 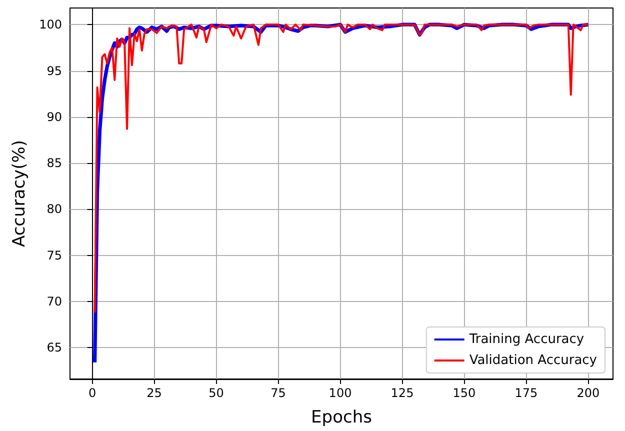 What do you see at coordinates (54, 209) in the screenshot?
I see `y-tick-label: 80` at bounding box center [54, 209].